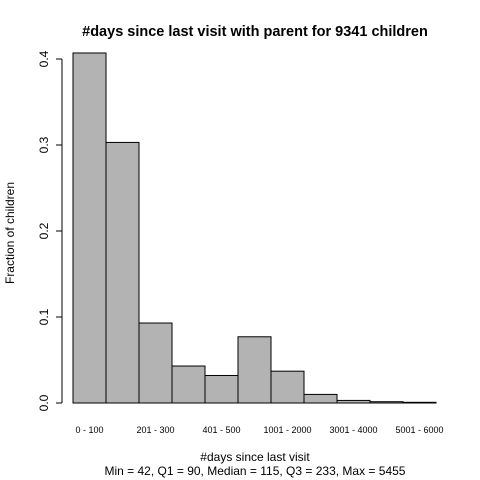 The height and width of the screenshot is (480, 480). Describe the element at coordinates (155, 430) in the screenshot. I see `x-tick-label: 201 - 300` at that location.